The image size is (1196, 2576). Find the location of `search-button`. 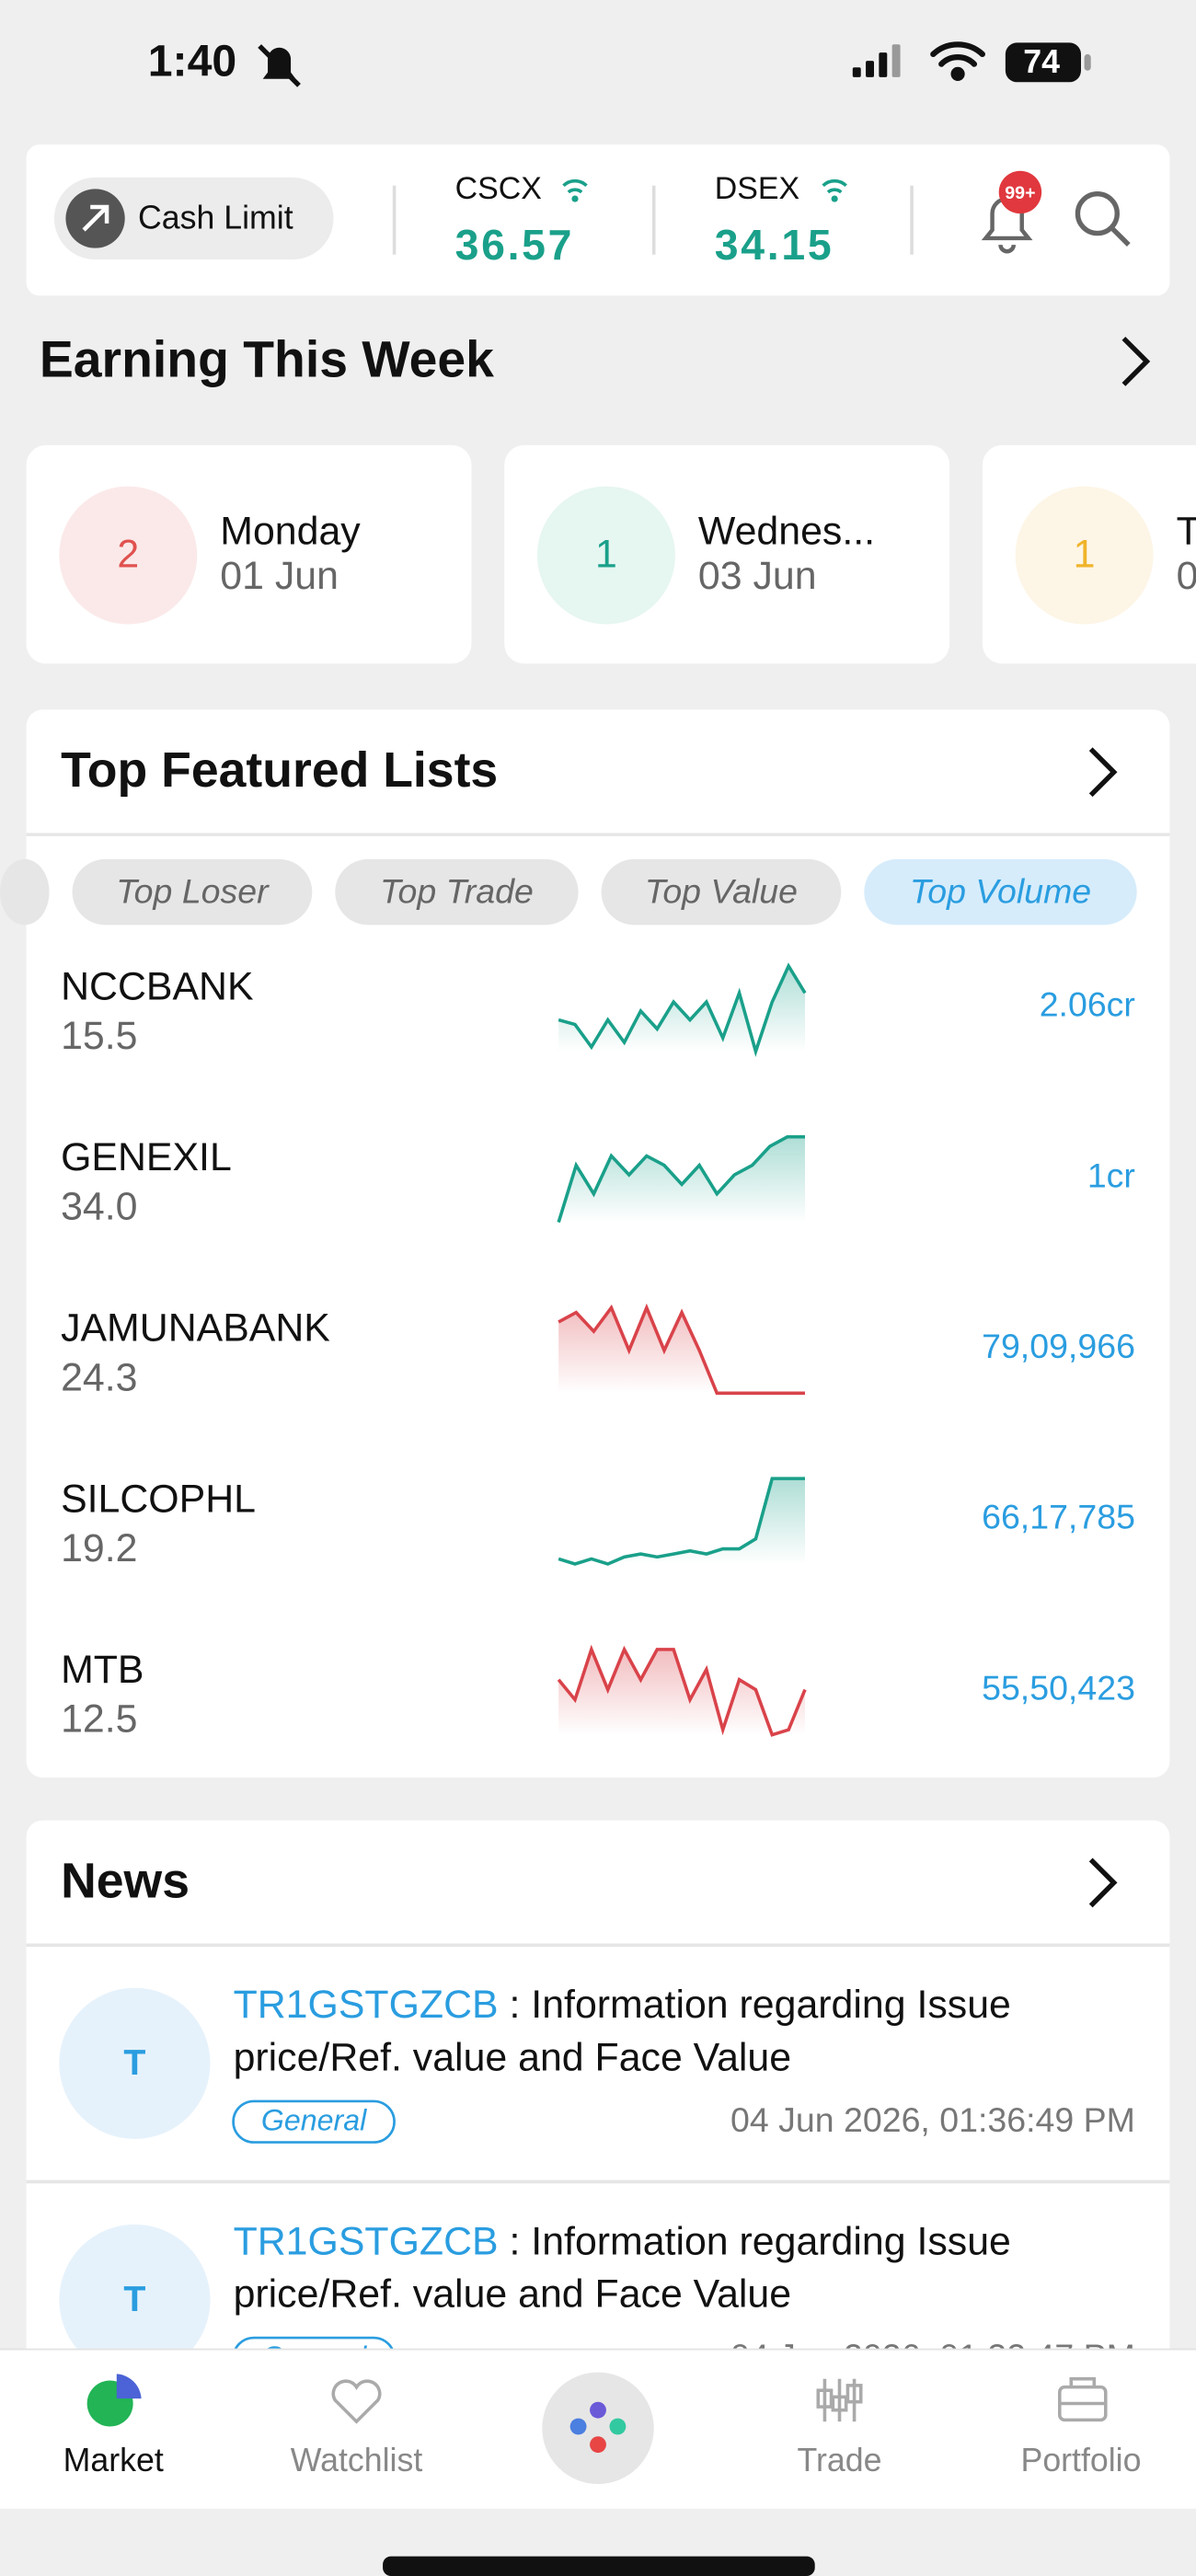

search-button is located at coordinates (1103, 219).